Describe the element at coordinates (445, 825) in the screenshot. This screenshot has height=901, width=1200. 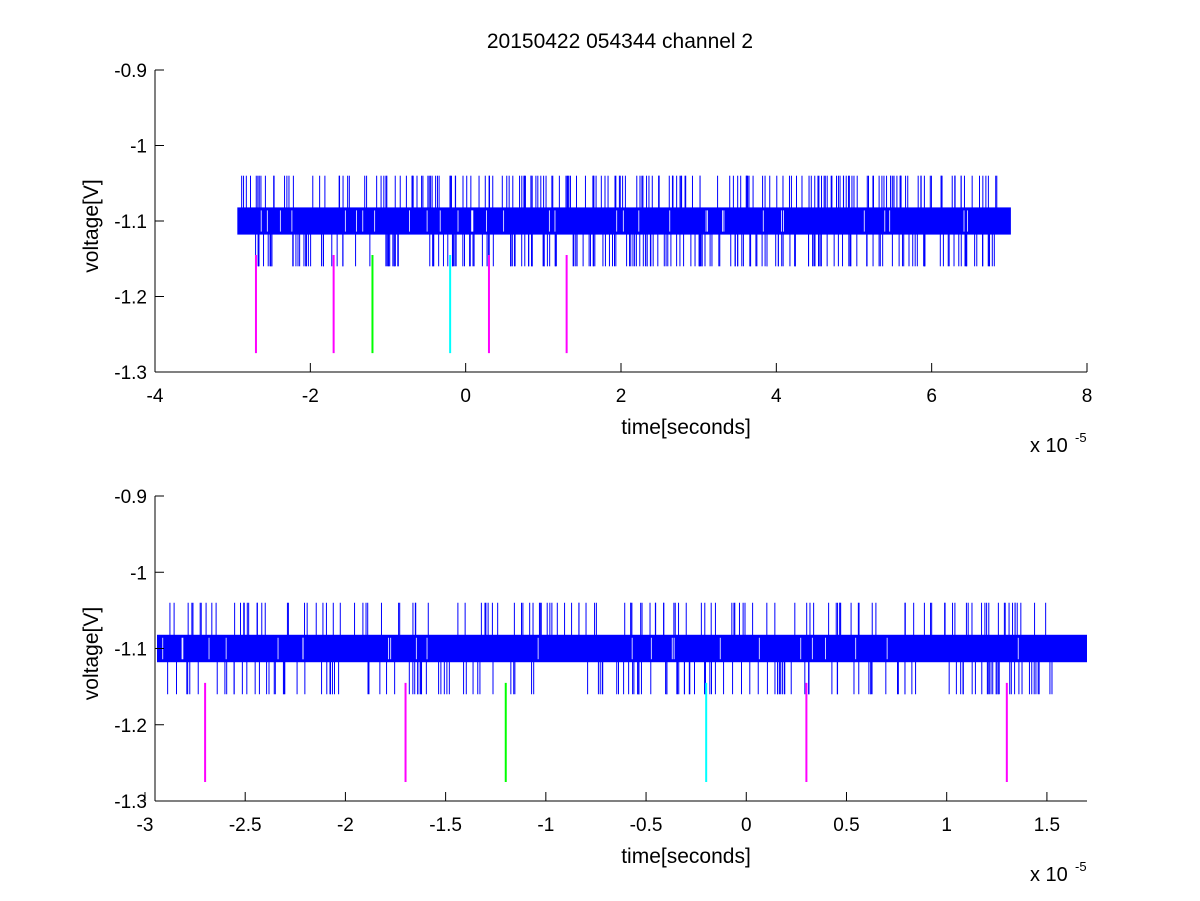
I see `x-tick-label: -1.5` at that location.